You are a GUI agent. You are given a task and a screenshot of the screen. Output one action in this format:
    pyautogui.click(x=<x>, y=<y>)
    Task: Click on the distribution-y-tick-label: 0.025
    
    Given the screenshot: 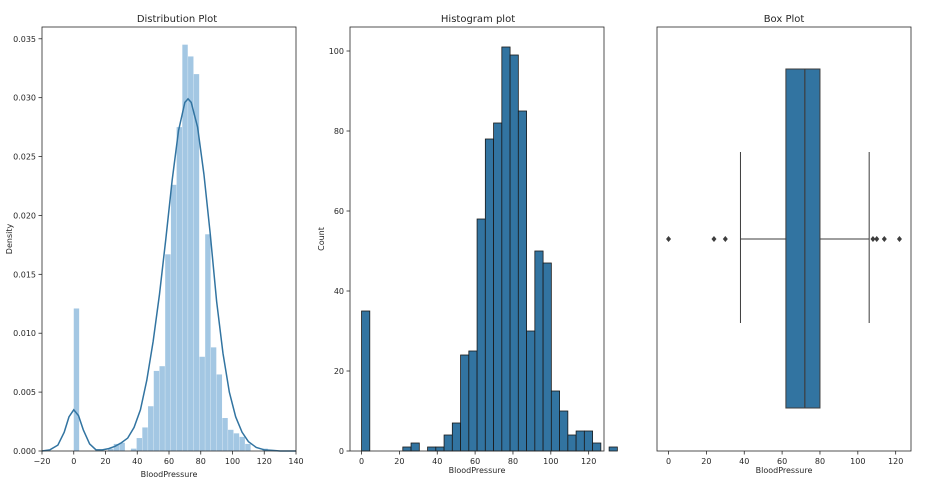 What is the action you would take?
    pyautogui.click(x=24, y=157)
    